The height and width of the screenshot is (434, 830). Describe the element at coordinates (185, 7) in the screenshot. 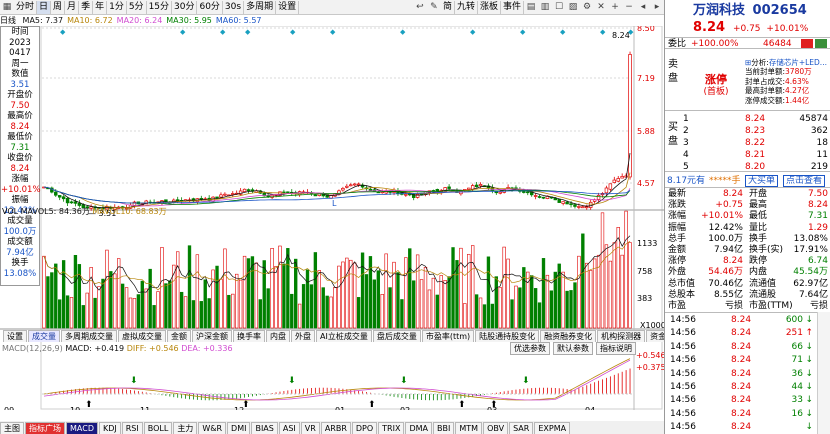

I see `period-tab-9: 30分` at that location.